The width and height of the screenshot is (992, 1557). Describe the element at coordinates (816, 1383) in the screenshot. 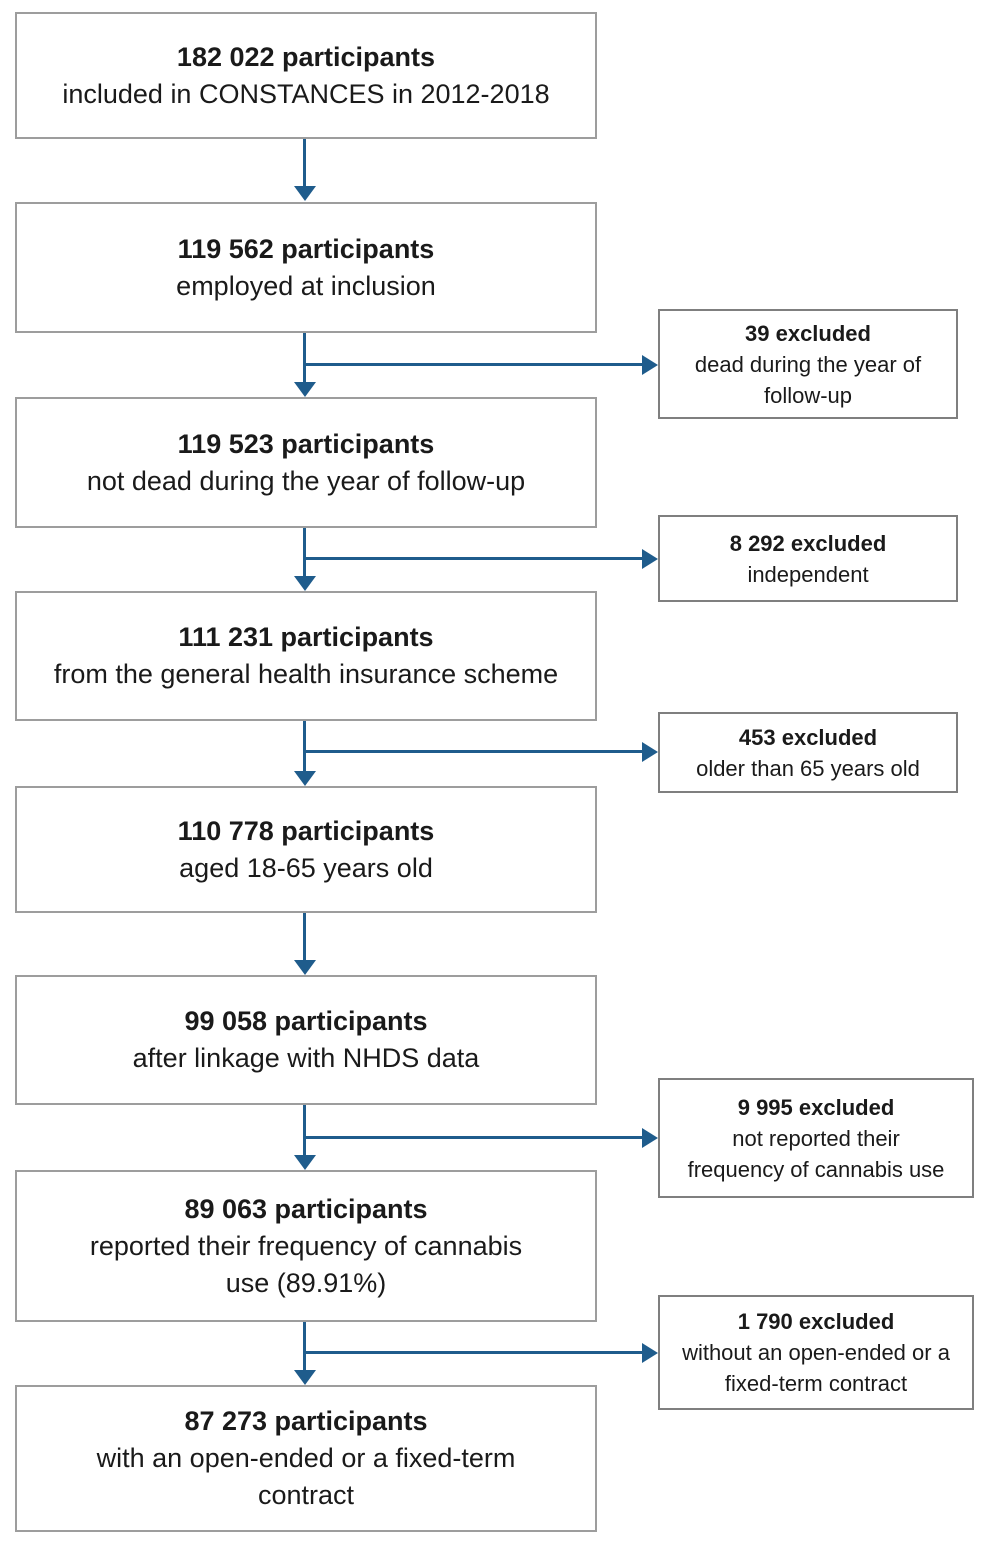

I see `box-desc-line: fixed-term contract` at that location.